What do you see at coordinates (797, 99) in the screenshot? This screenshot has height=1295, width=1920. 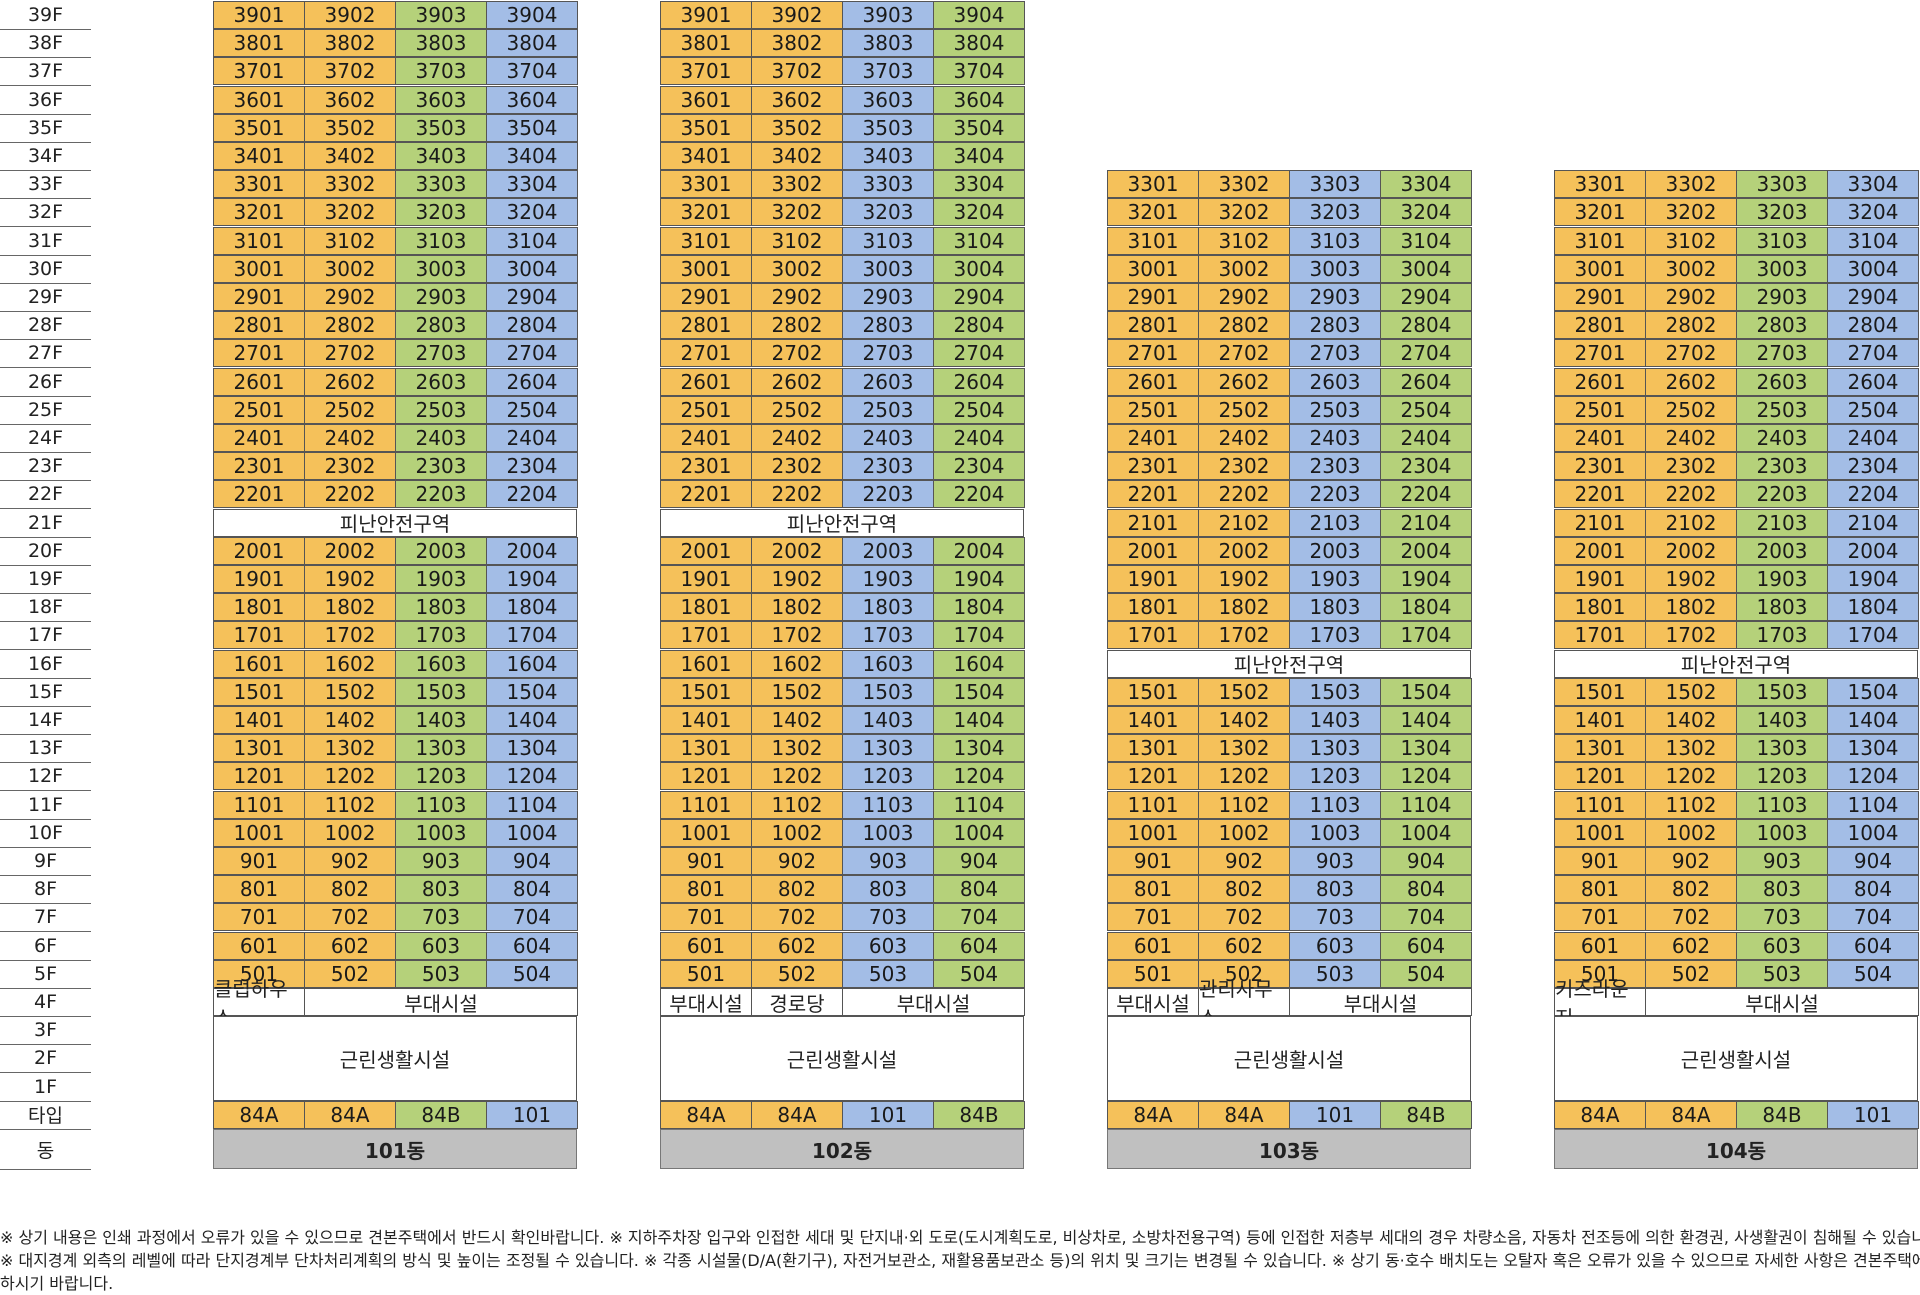 I see `unit-cell: 3602` at bounding box center [797, 99].